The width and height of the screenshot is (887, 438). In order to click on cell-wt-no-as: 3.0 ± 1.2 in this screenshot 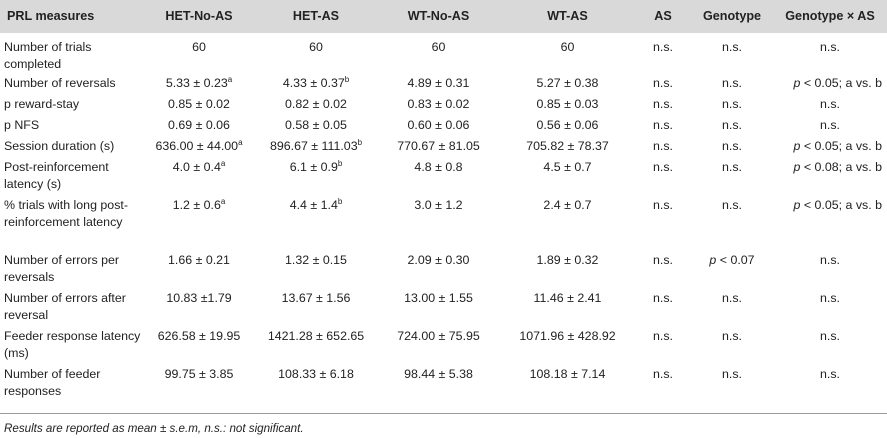, I will do `click(438, 205)`.